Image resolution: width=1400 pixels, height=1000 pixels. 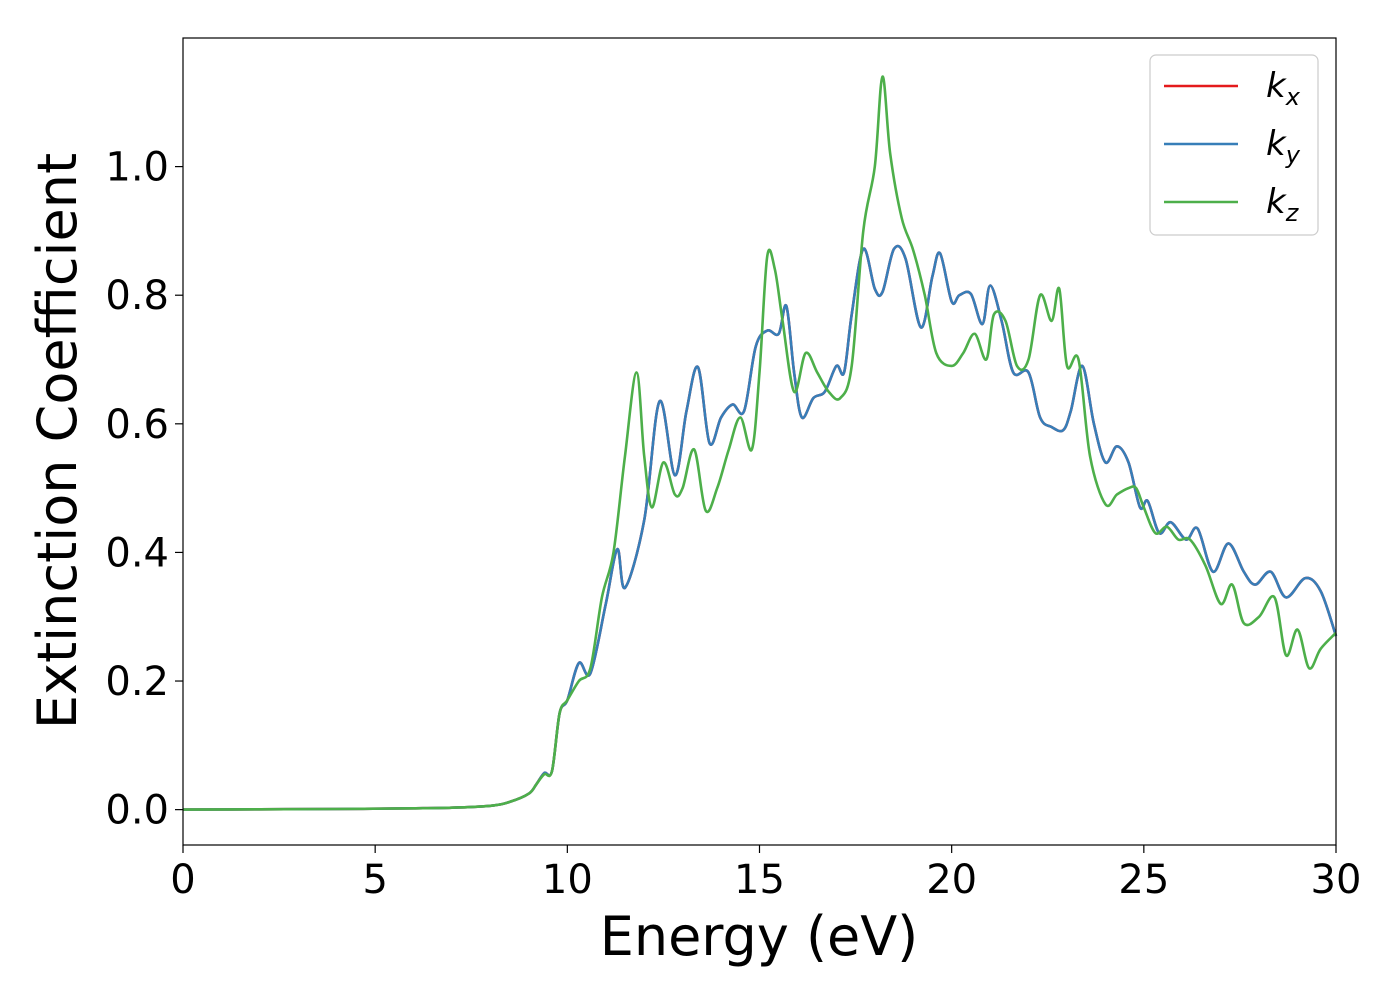 What do you see at coordinates (1336, 880) in the screenshot?
I see `x-tick-label: 30` at bounding box center [1336, 880].